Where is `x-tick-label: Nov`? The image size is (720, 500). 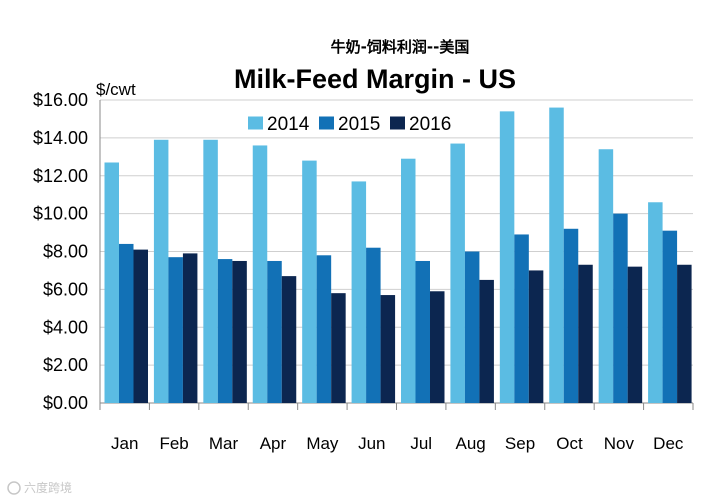 x-tick-label: Nov is located at coordinates (619, 443).